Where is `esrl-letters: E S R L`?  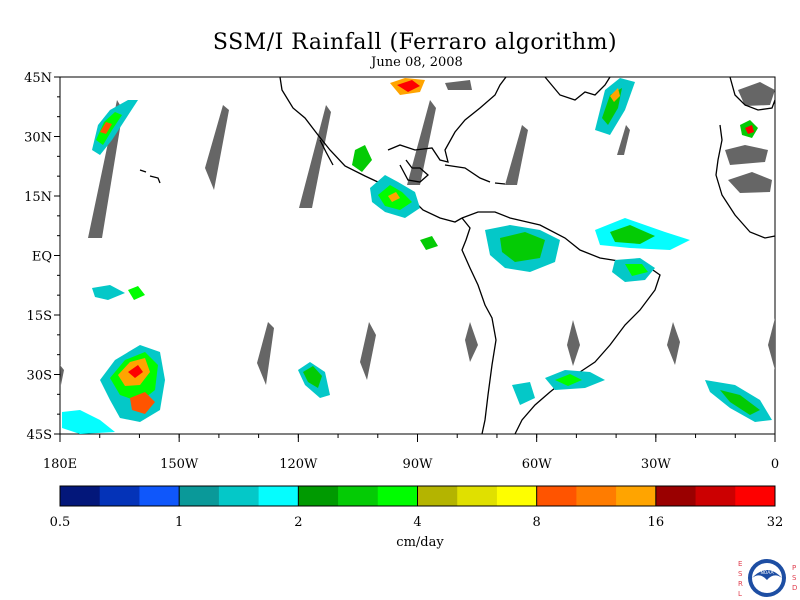
esrl-letters: E S R L is located at coordinates (740, 579).